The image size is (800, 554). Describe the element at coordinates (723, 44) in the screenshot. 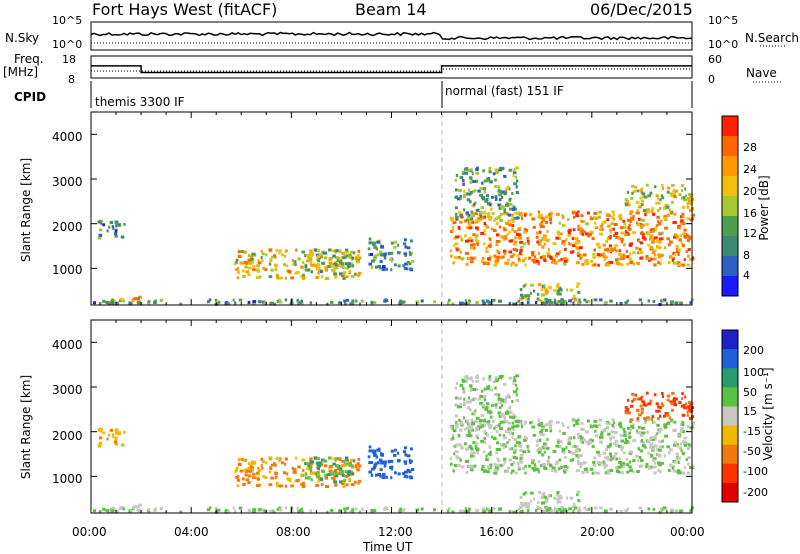

I see `nsearch-tick-low: 10^0` at that location.